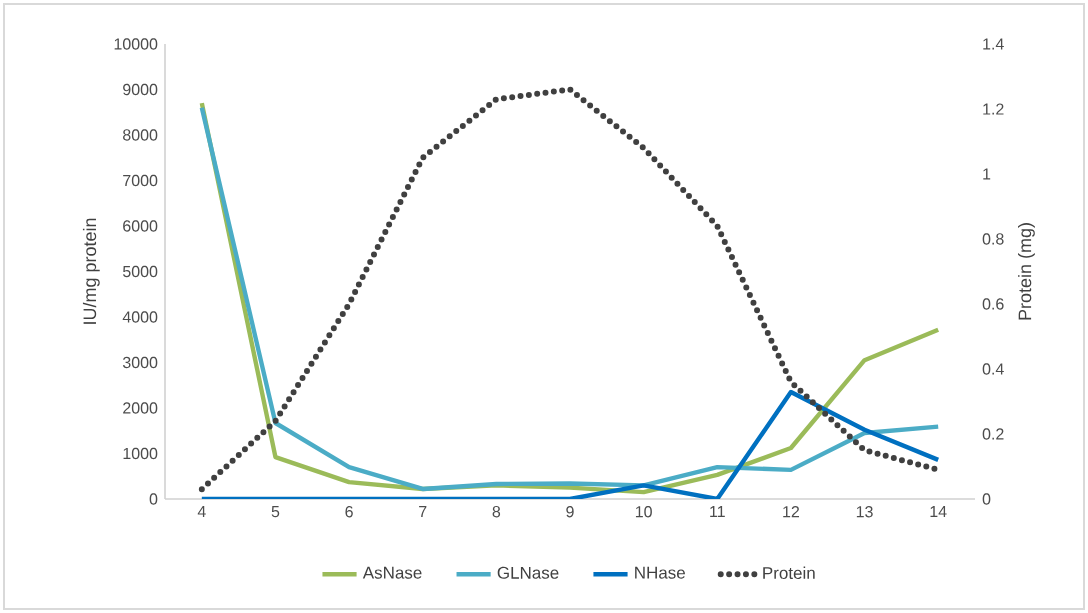  Describe the element at coordinates (392, 572) in the screenshot. I see `legend-label: AsNase` at that location.